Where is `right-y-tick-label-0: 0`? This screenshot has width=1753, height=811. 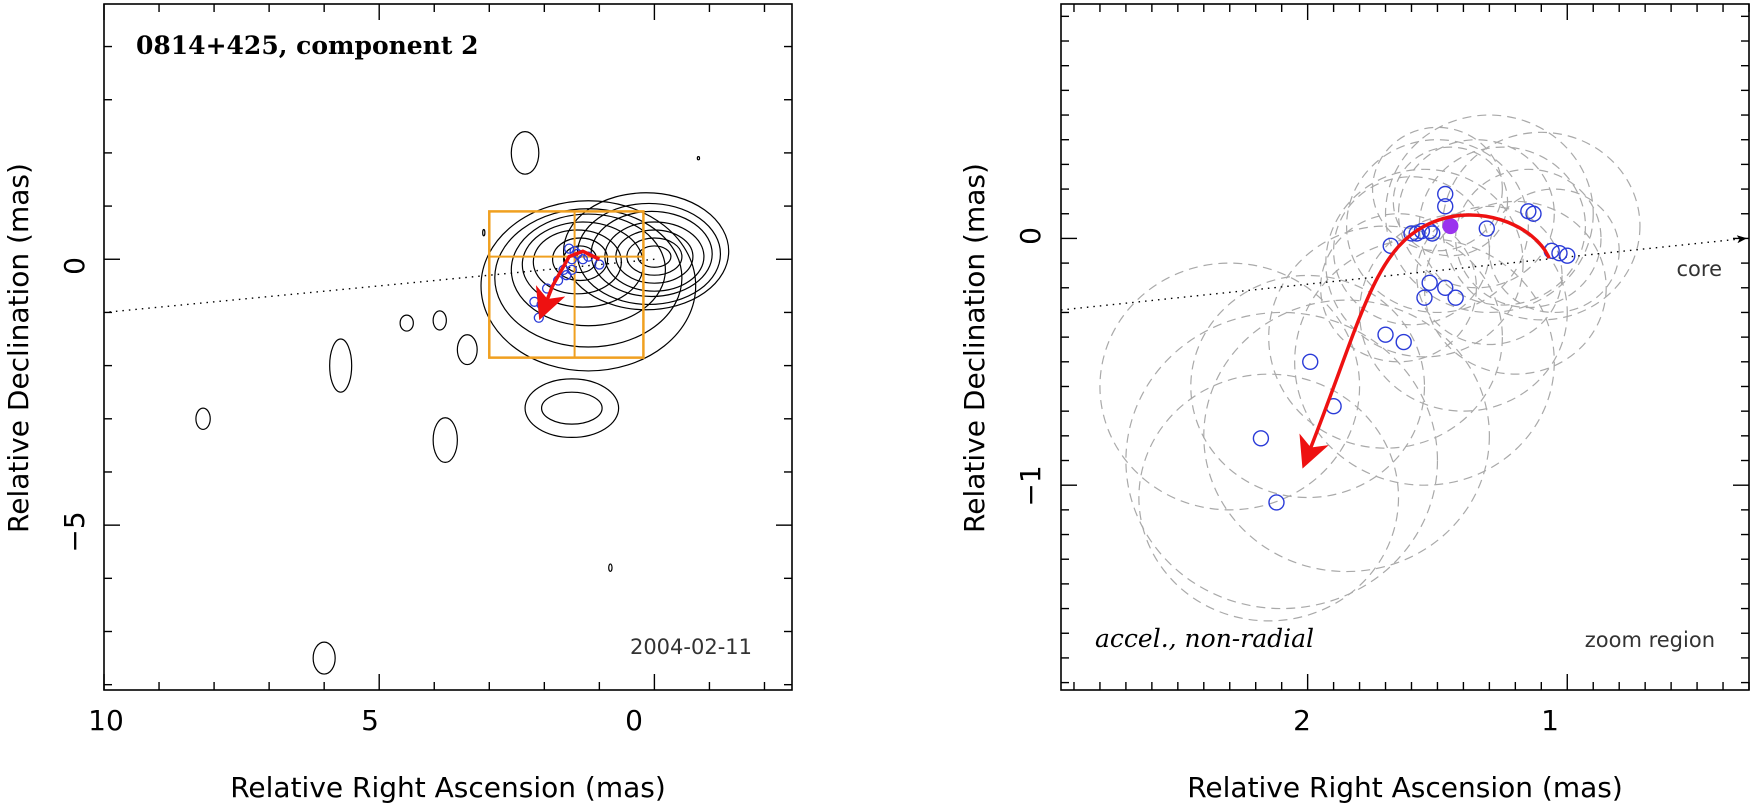 right-y-tick-label-0: 0 is located at coordinates (1030, 236).